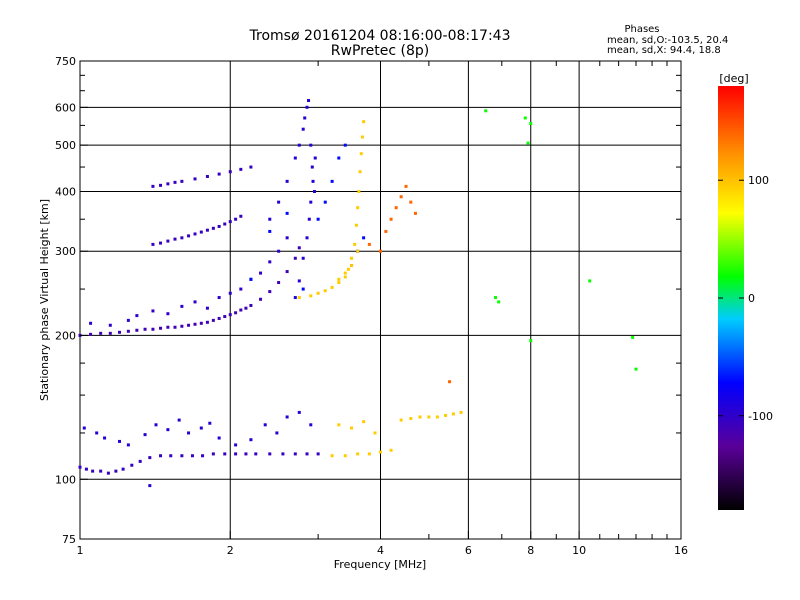  I want to click on y-tick-label: 500, so click(65, 145).